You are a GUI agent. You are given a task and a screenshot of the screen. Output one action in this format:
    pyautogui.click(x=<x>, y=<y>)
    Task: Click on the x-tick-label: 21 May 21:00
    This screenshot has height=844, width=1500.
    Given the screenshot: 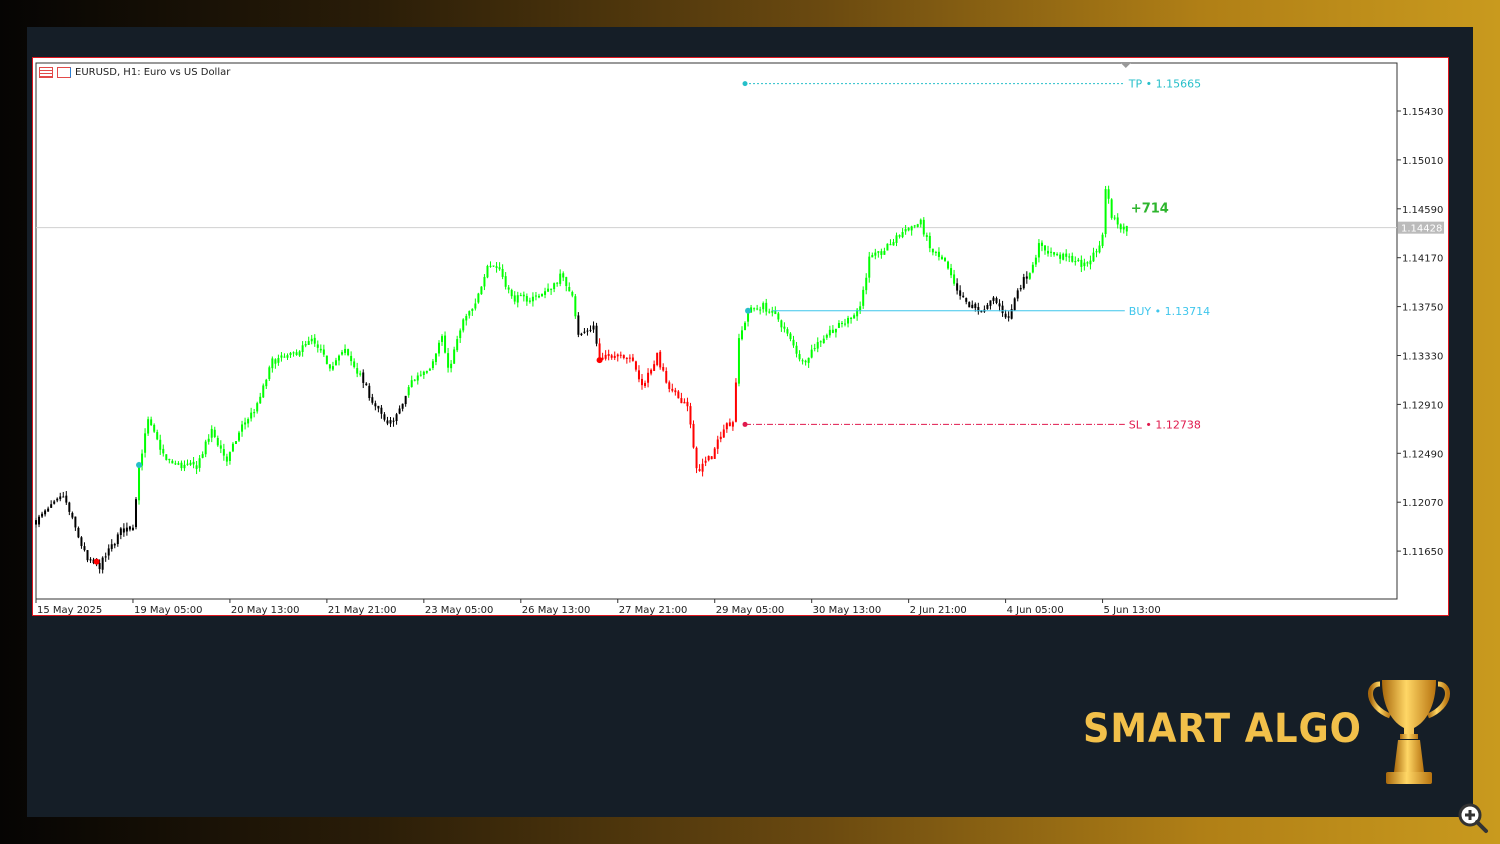 What is the action you would take?
    pyautogui.click(x=362, y=610)
    